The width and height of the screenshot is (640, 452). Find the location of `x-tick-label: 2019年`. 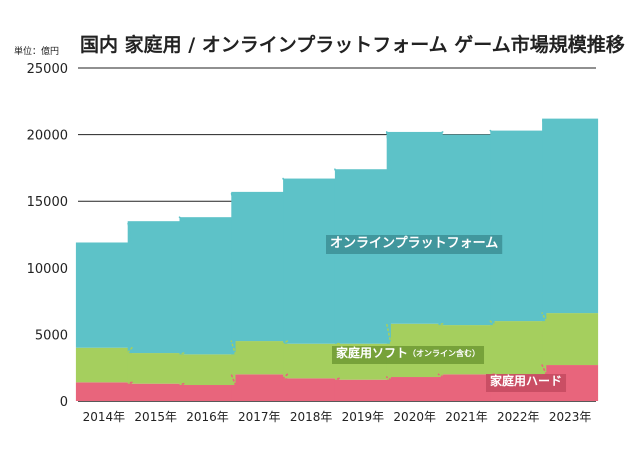

x-tick-label: 2019年 is located at coordinates (363, 417).